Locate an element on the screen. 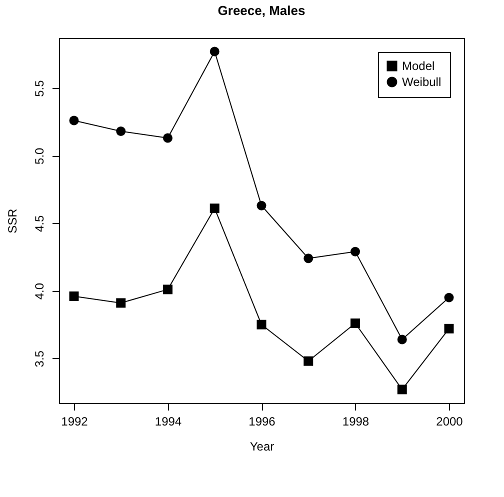 The image size is (504, 497). y-tick-label: 3.5 is located at coordinates (39, 359).